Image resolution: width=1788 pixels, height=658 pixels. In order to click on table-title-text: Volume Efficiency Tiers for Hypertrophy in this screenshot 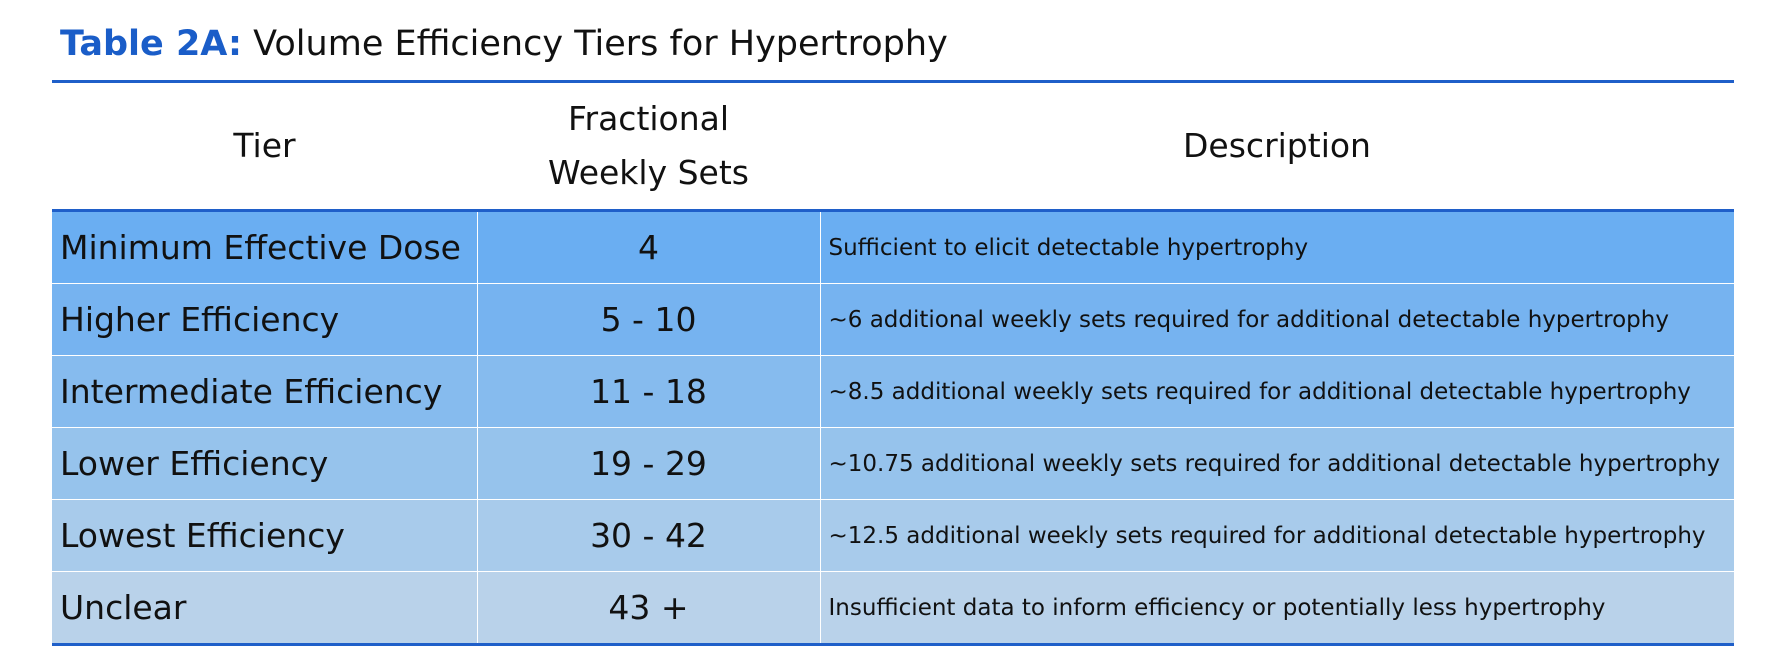, I will do `click(595, 44)`.